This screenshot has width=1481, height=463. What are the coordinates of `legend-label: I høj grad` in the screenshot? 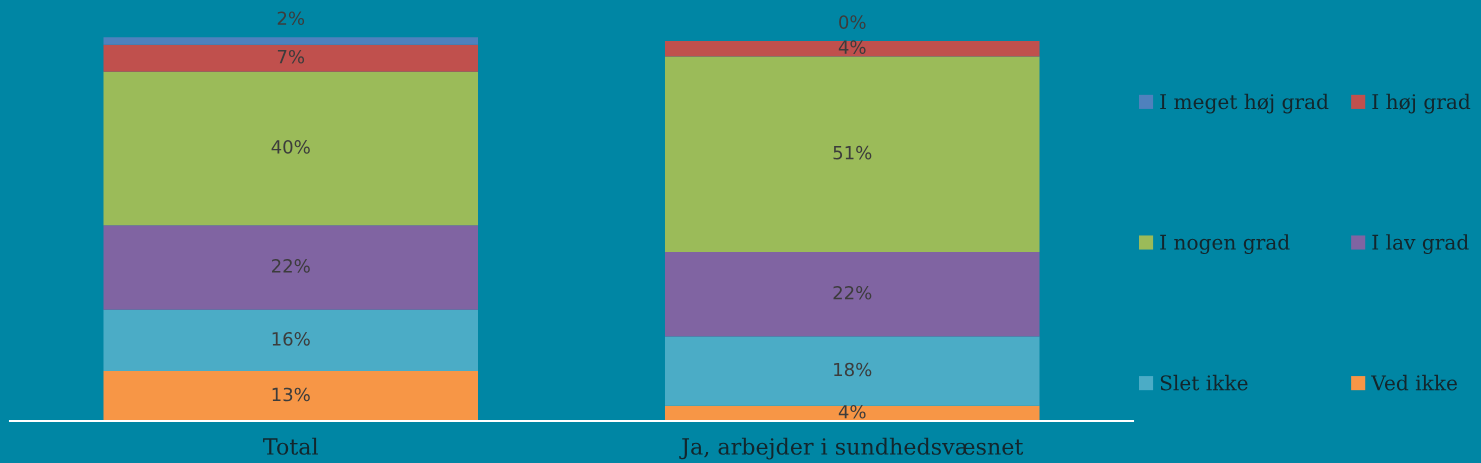 It's located at (1421, 103).